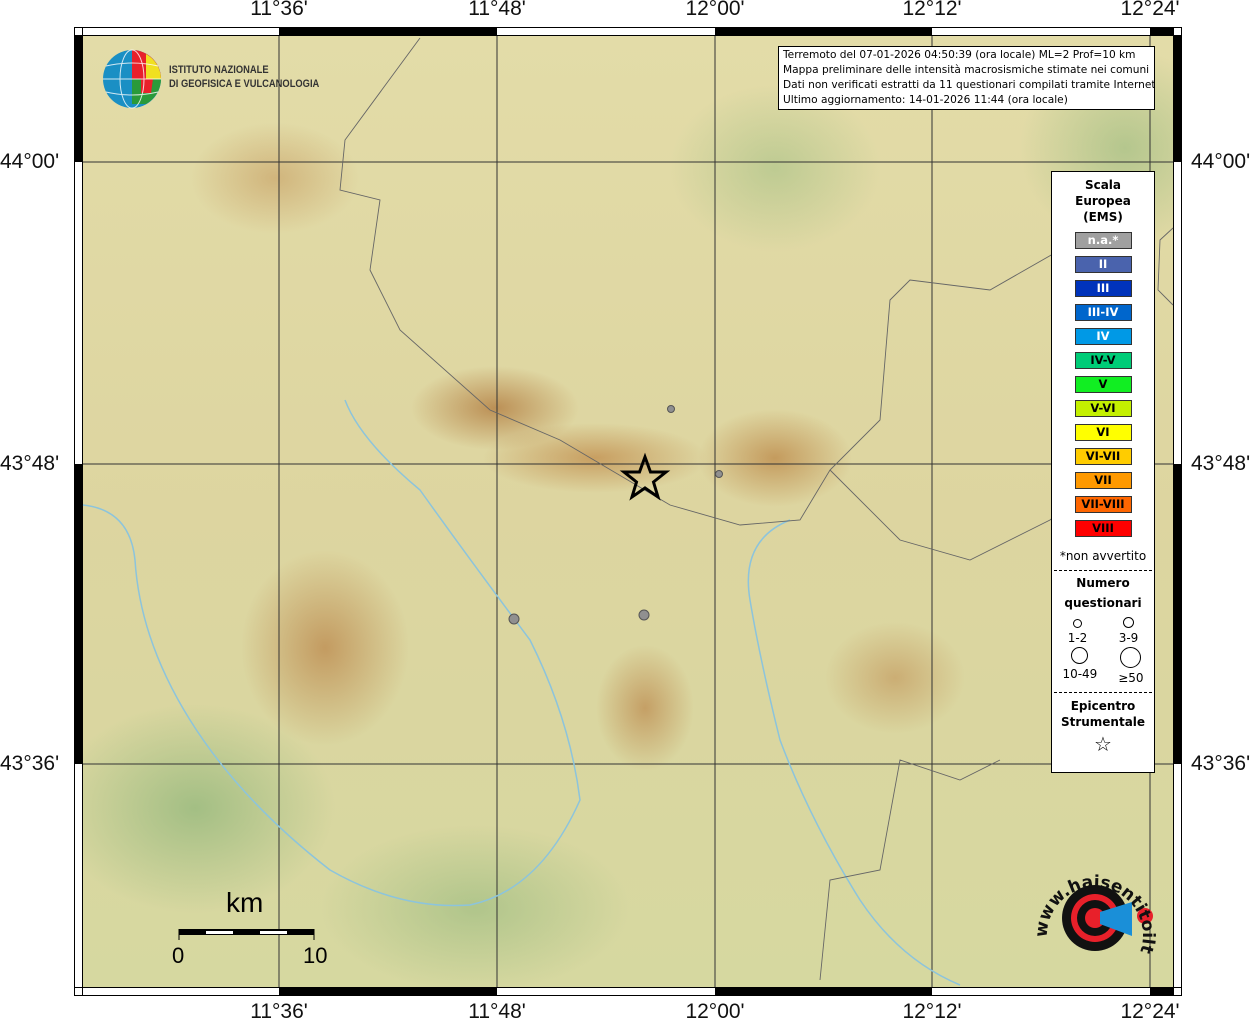  I want to click on ingv-globe-logo, so click(132, 79).